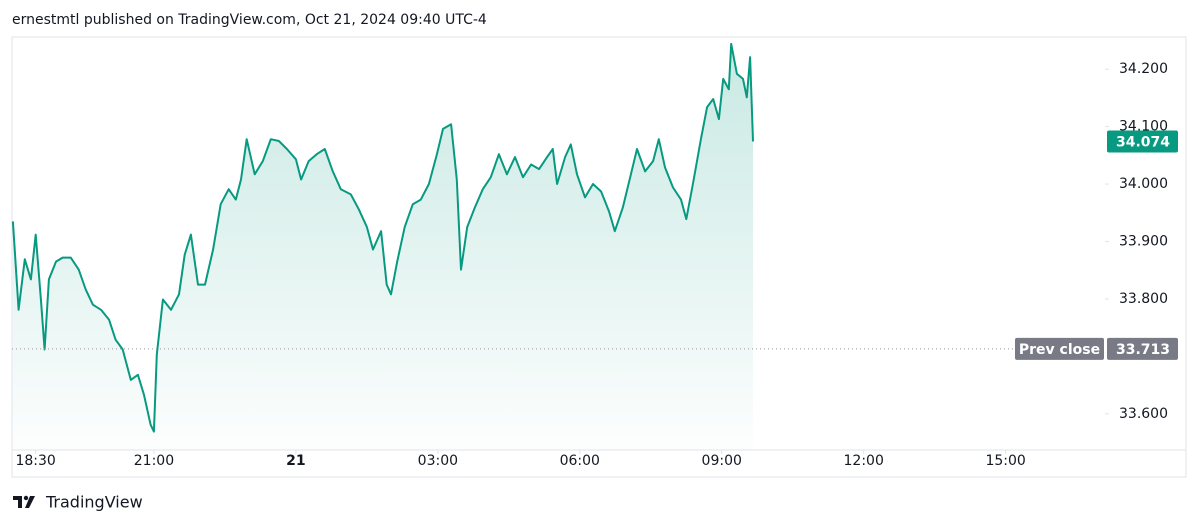 Image resolution: width=1200 pixels, height=531 pixels. What do you see at coordinates (1143, 414) in the screenshot?
I see `y-tick-label: 33.600` at bounding box center [1143, 414].